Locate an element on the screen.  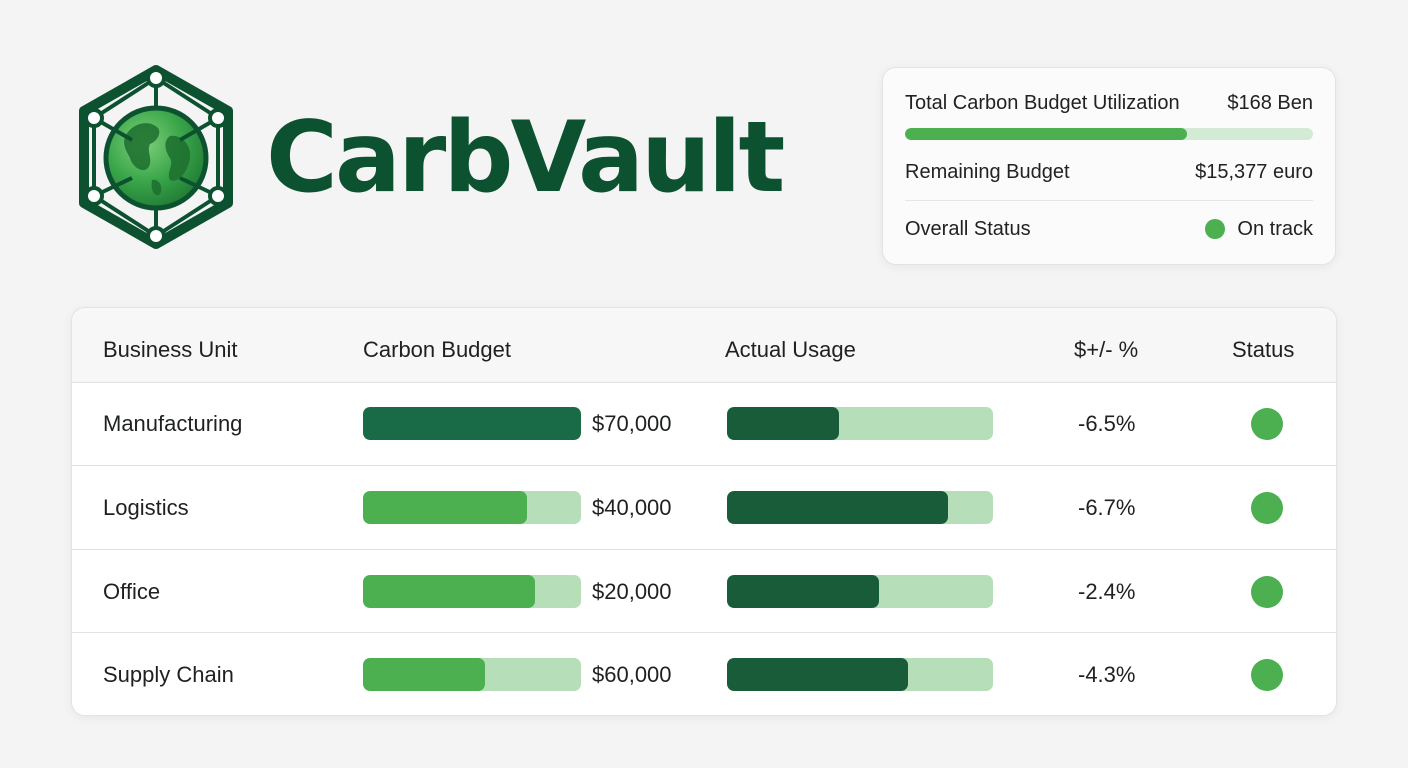
utilization-value: $168 Ben is located at coordinates (1270, 102).